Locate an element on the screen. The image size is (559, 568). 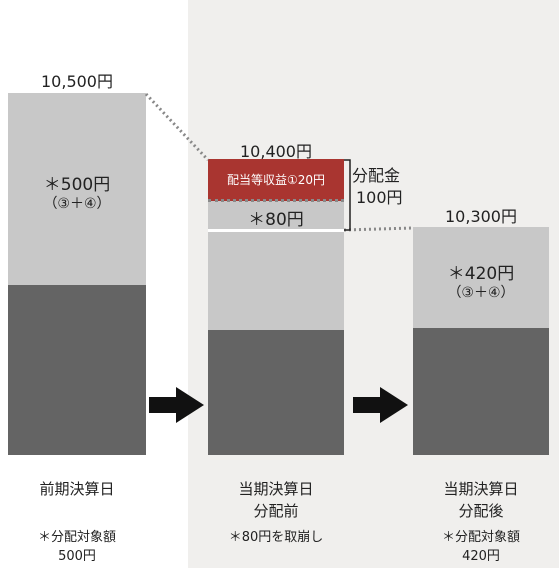
pre-date-label-line2: 分配前 is located at coordinates (276, 511).